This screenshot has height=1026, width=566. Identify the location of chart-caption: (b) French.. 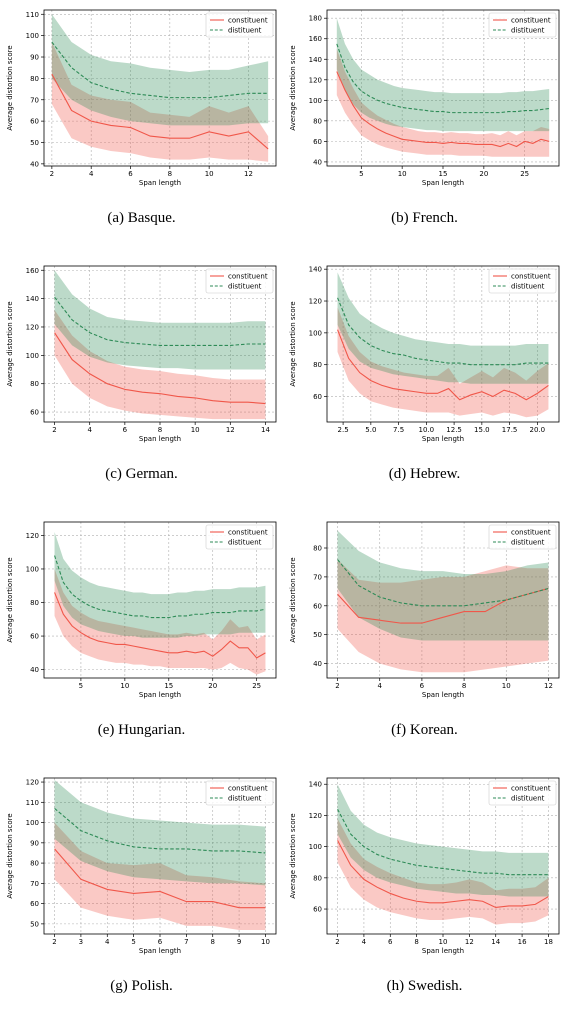
(424, 218).